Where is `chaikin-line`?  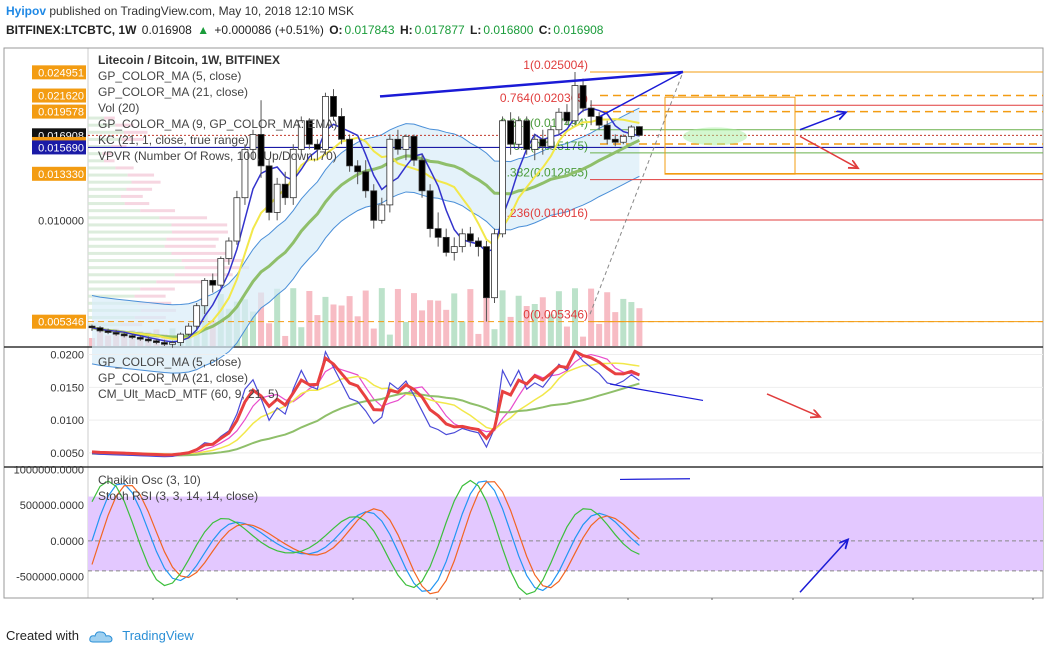 chaikin-line is located at coordinates (365, 537).